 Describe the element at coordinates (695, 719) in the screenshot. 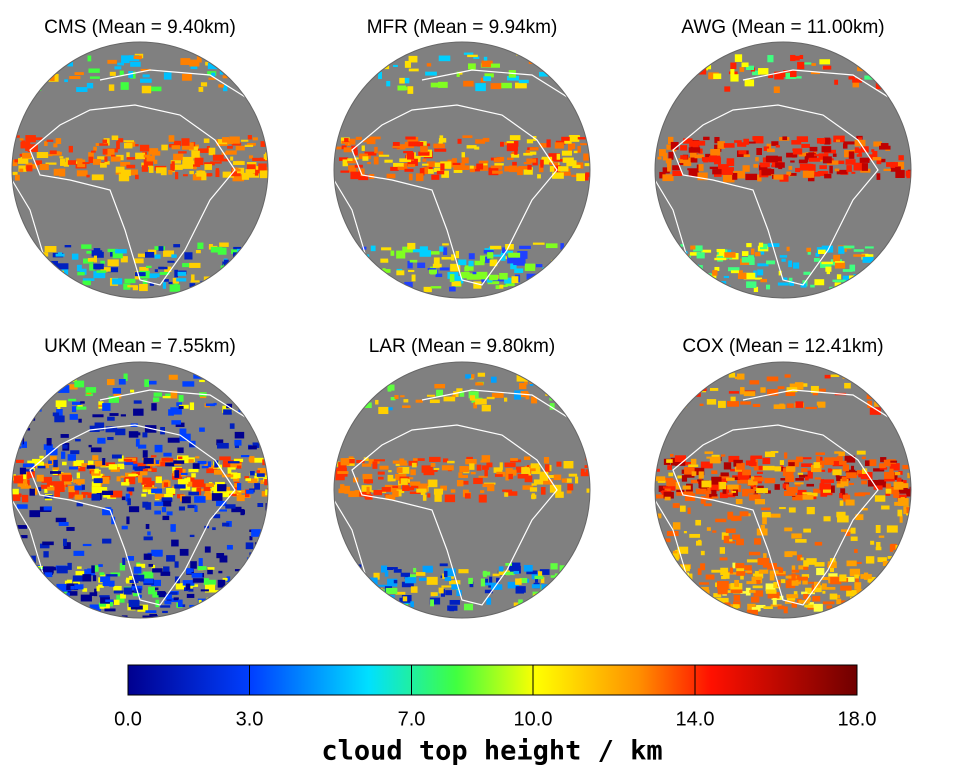

I see `tick-label: 14.0` at that location.